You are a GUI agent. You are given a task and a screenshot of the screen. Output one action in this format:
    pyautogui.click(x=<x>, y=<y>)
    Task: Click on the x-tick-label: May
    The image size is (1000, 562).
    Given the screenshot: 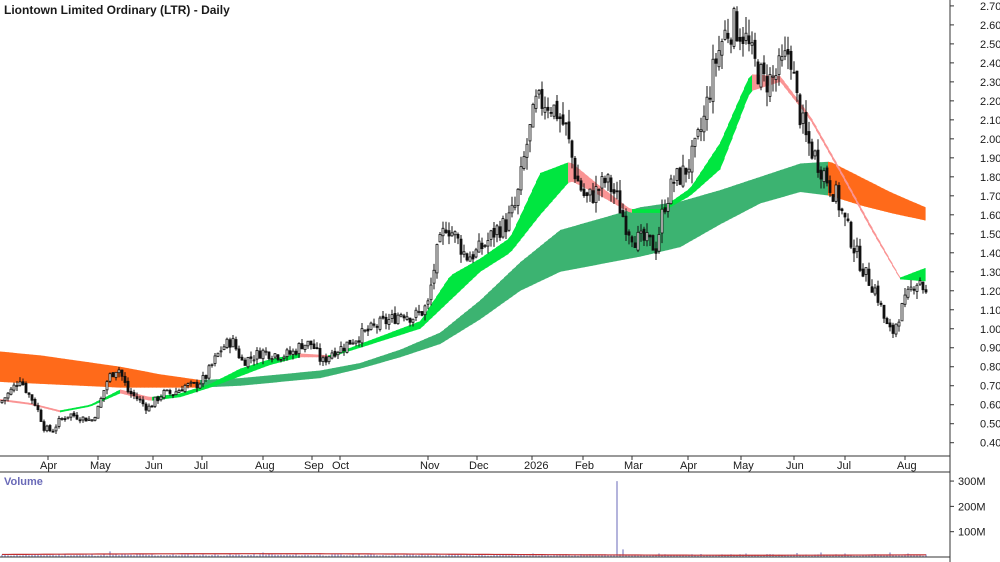 What is the action you would take?
    pyautogui.click(x=743, y=466)
    